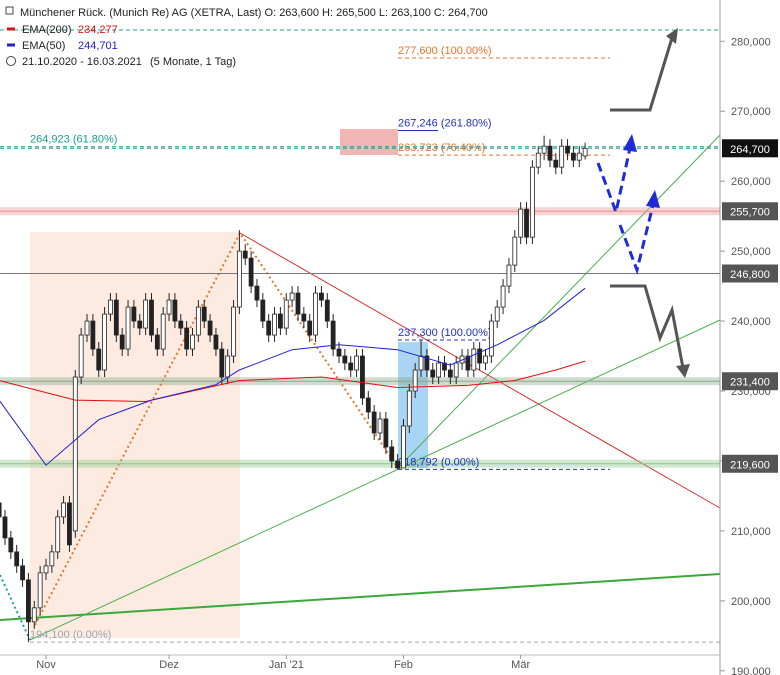  I want to click on fib-label: 194,100 (0.00%), so click(70, 635).